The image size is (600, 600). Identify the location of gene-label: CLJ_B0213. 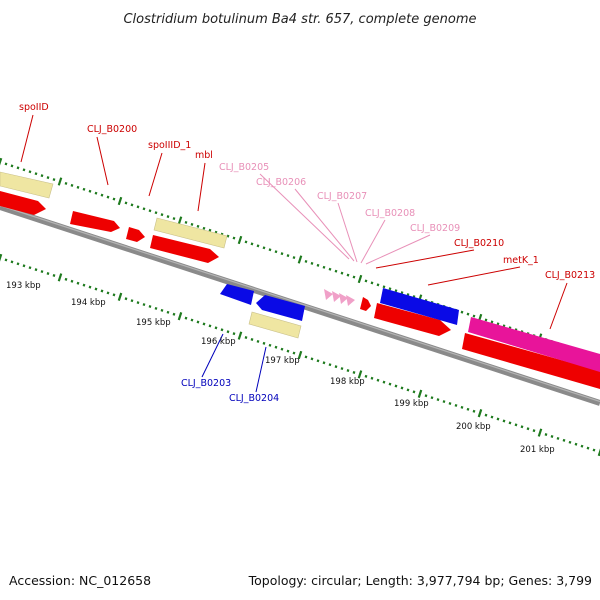
(570, 275).